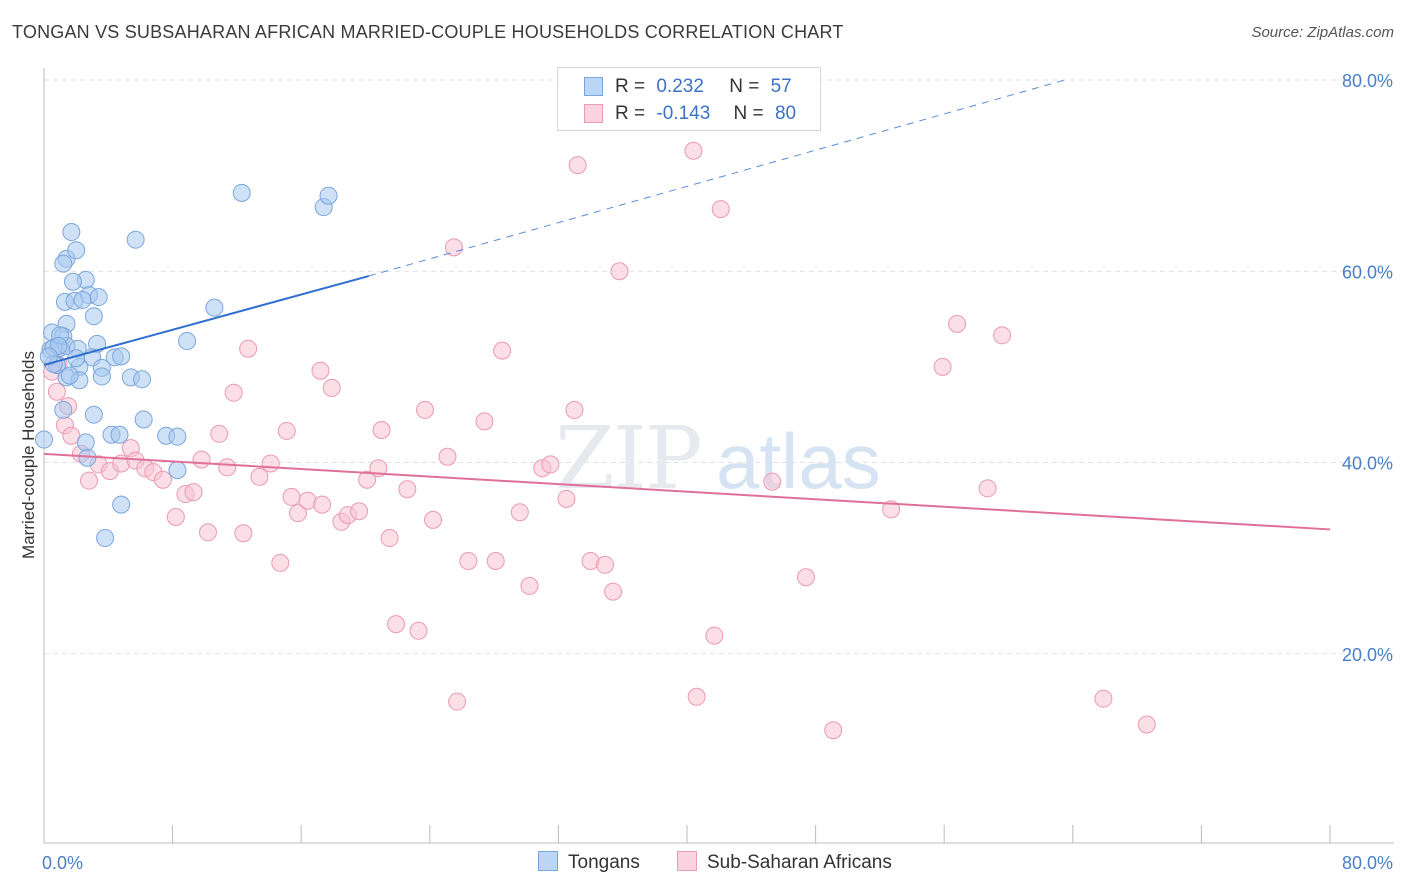 Image resolution: width=1406 pixels, height=892 pixels. Describe the element at coordinates (798, 461) in the screenshot. I see `svg-text: atlas` at that location.